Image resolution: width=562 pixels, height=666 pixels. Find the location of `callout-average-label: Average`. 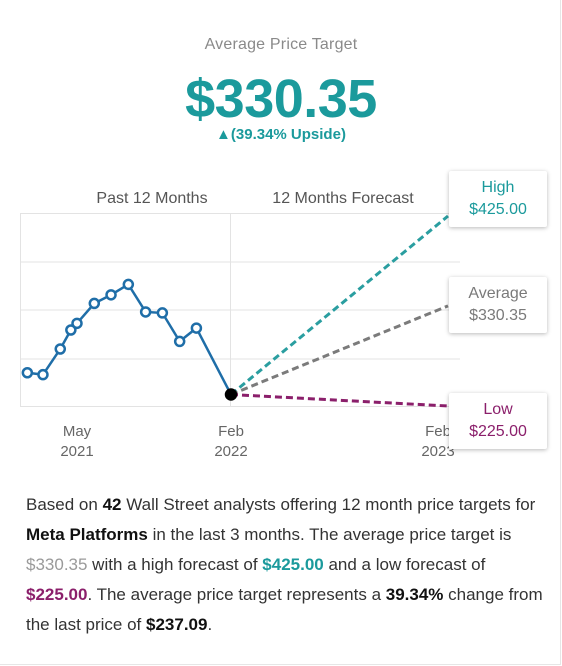

callout-average-label: Average is located at coordinates (498, 293).